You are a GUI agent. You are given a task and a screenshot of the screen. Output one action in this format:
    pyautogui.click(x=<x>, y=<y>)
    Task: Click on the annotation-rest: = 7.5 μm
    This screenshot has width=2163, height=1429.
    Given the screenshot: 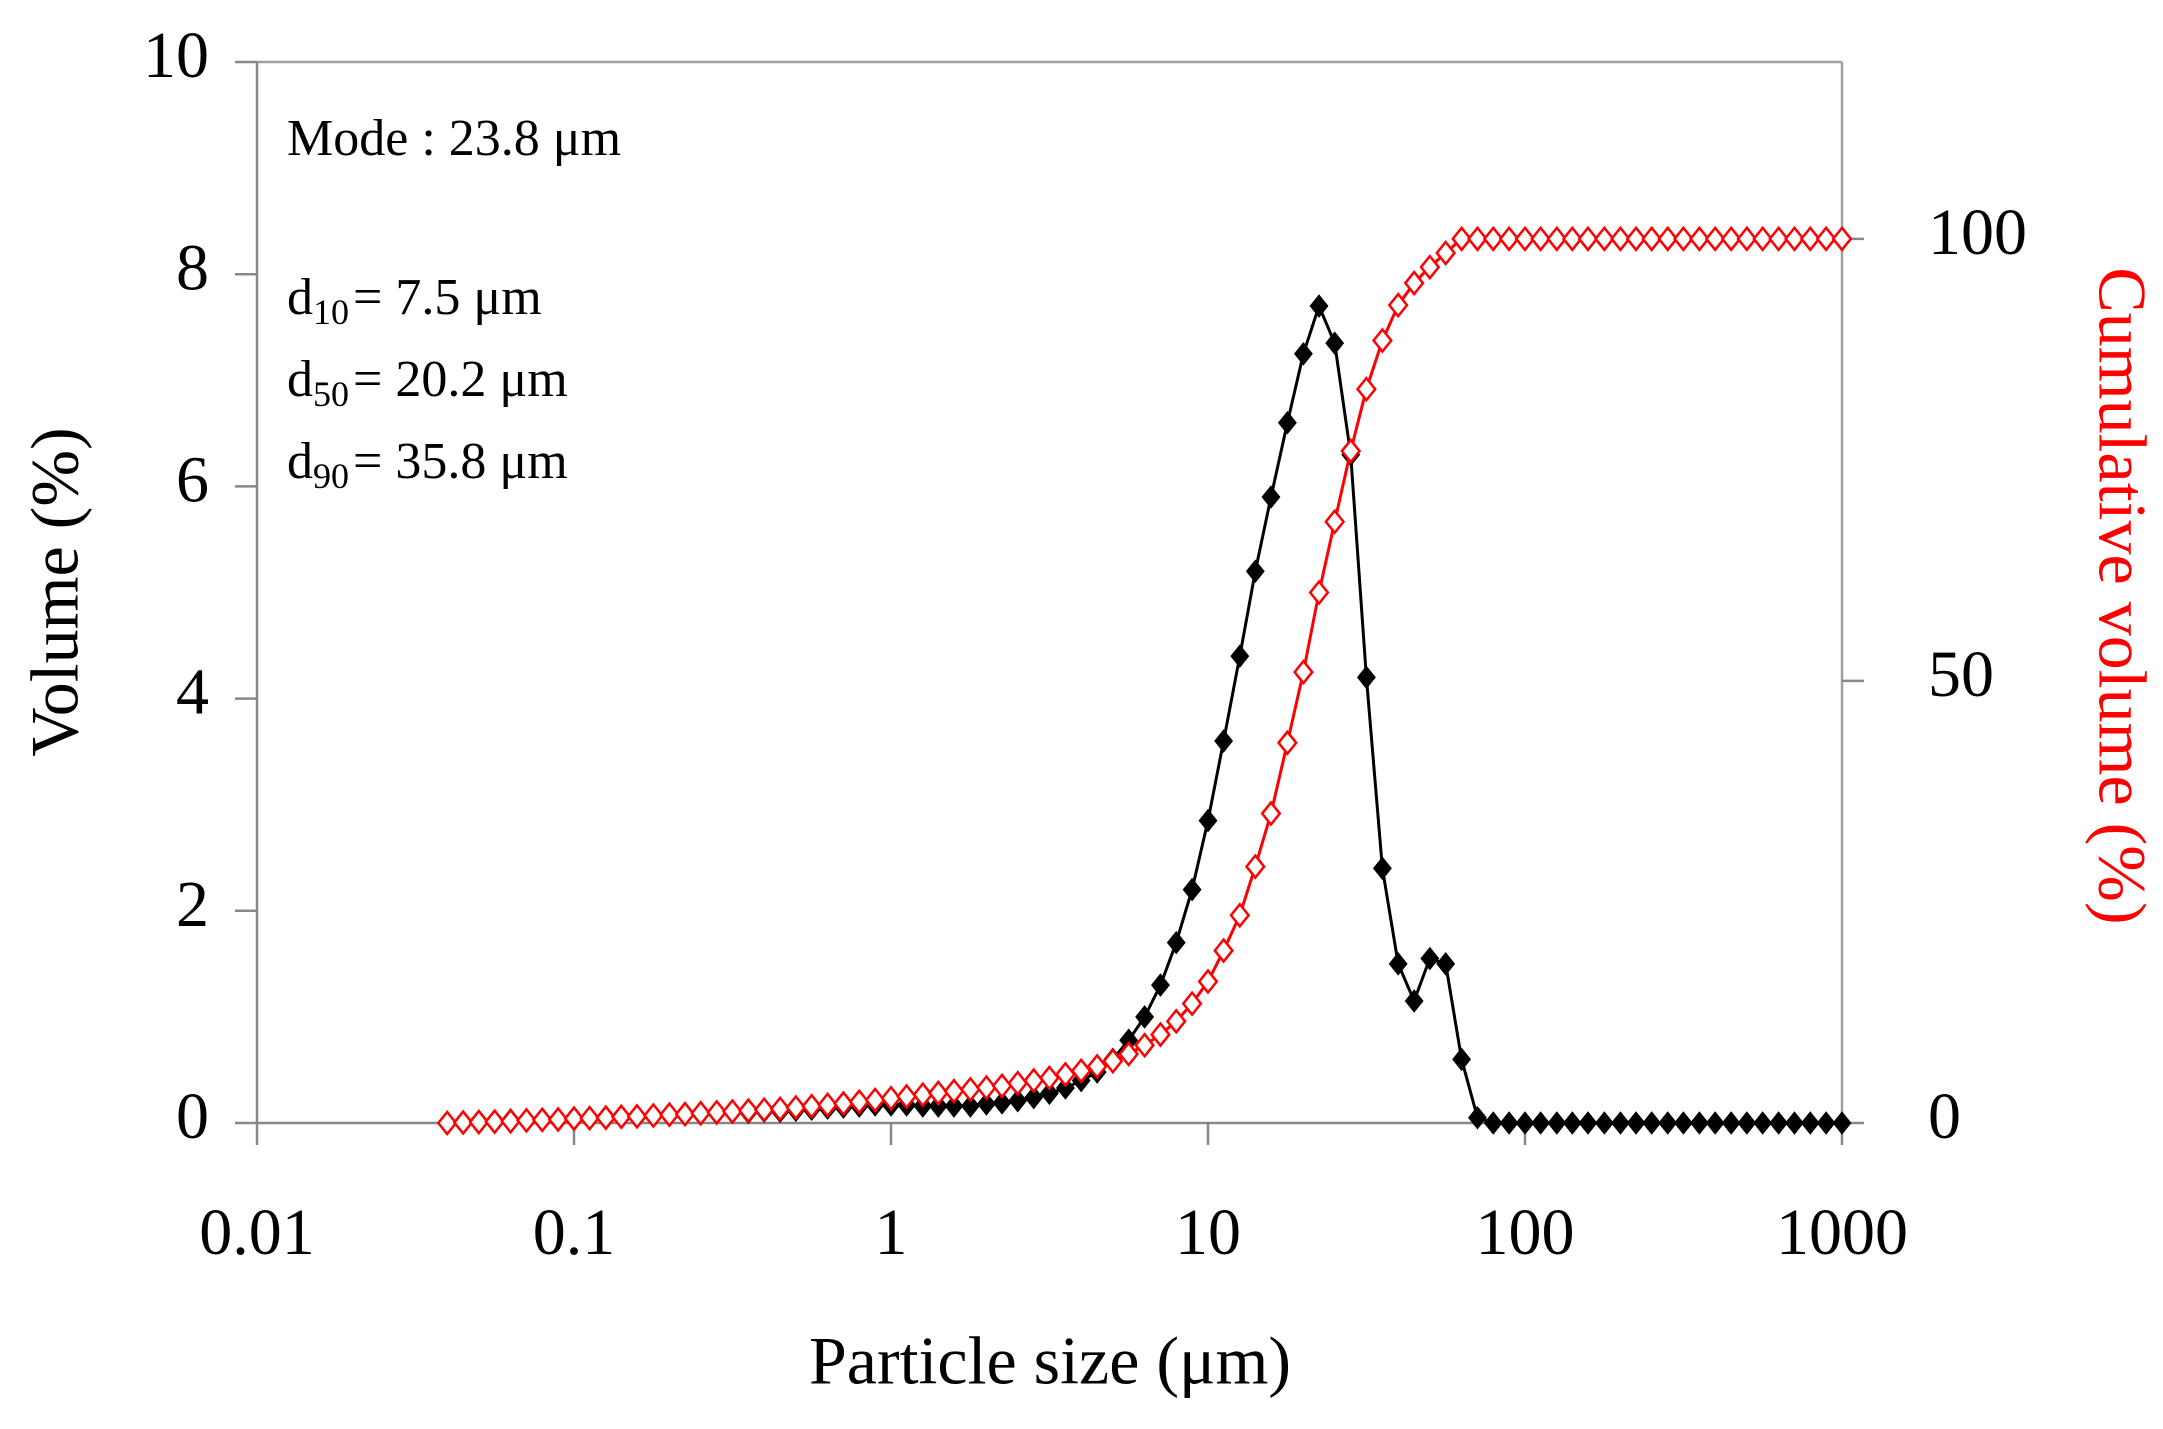 What is the action you would take?
    pyautogui.click(x=447, y=297)
    